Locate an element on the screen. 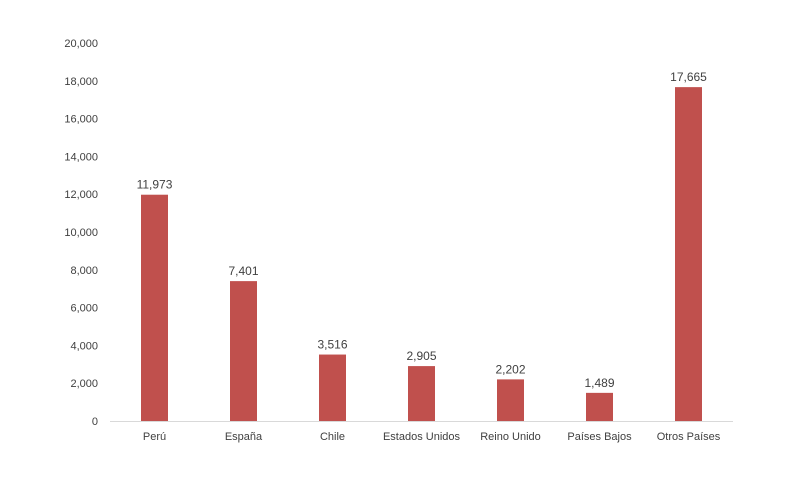  data-label: 11,973 is located at coordinates (155, 185).